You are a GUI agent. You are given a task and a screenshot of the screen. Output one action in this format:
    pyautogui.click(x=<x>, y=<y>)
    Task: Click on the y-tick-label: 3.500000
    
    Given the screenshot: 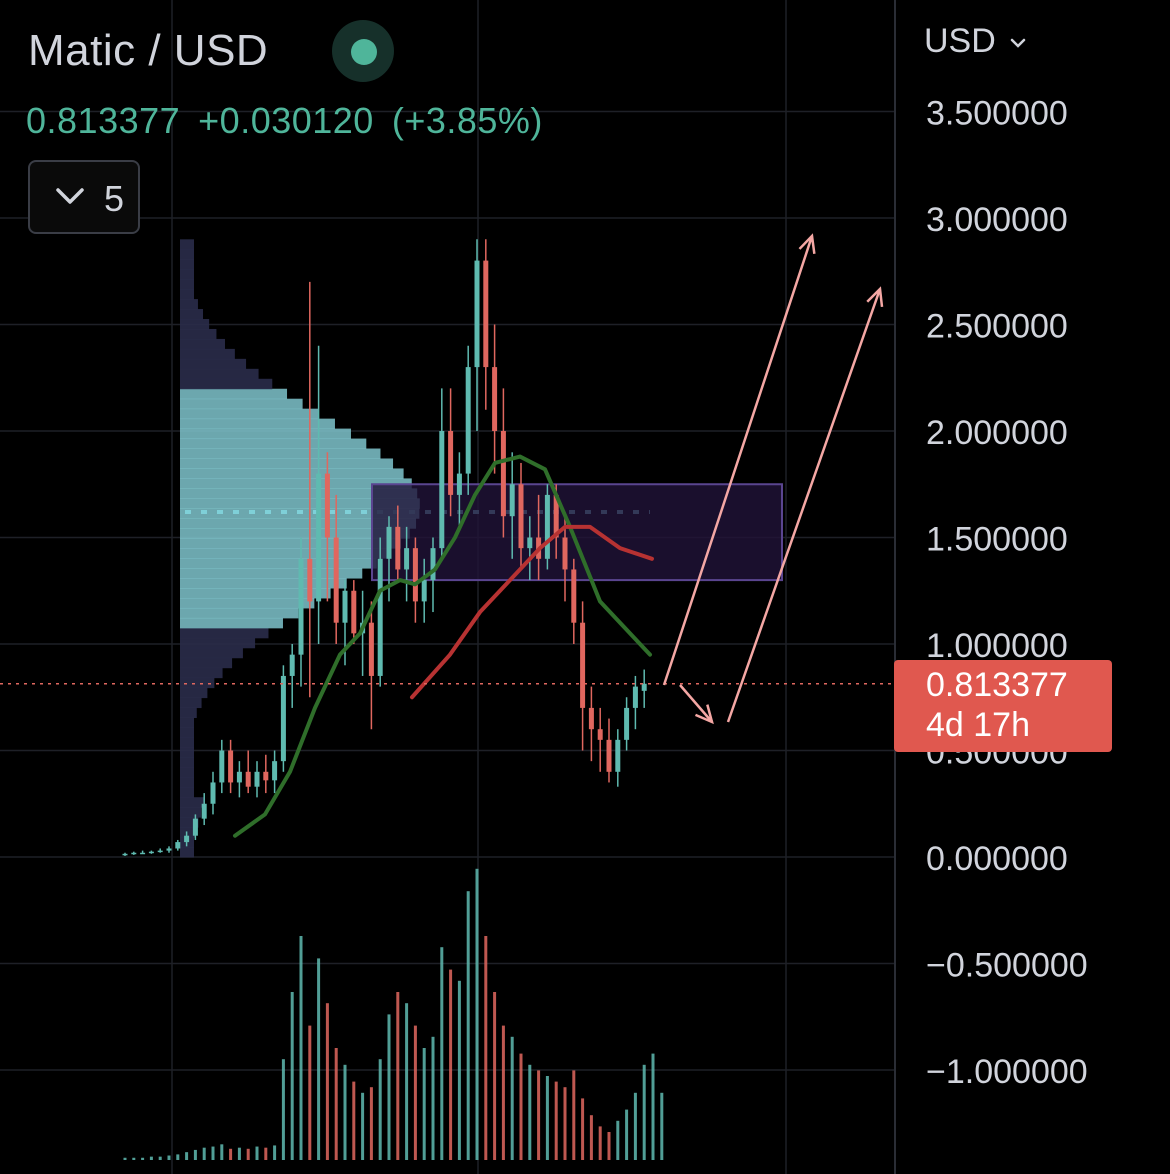 What is the action you would take?
    pyautogui.click(x=997, y=114)
    